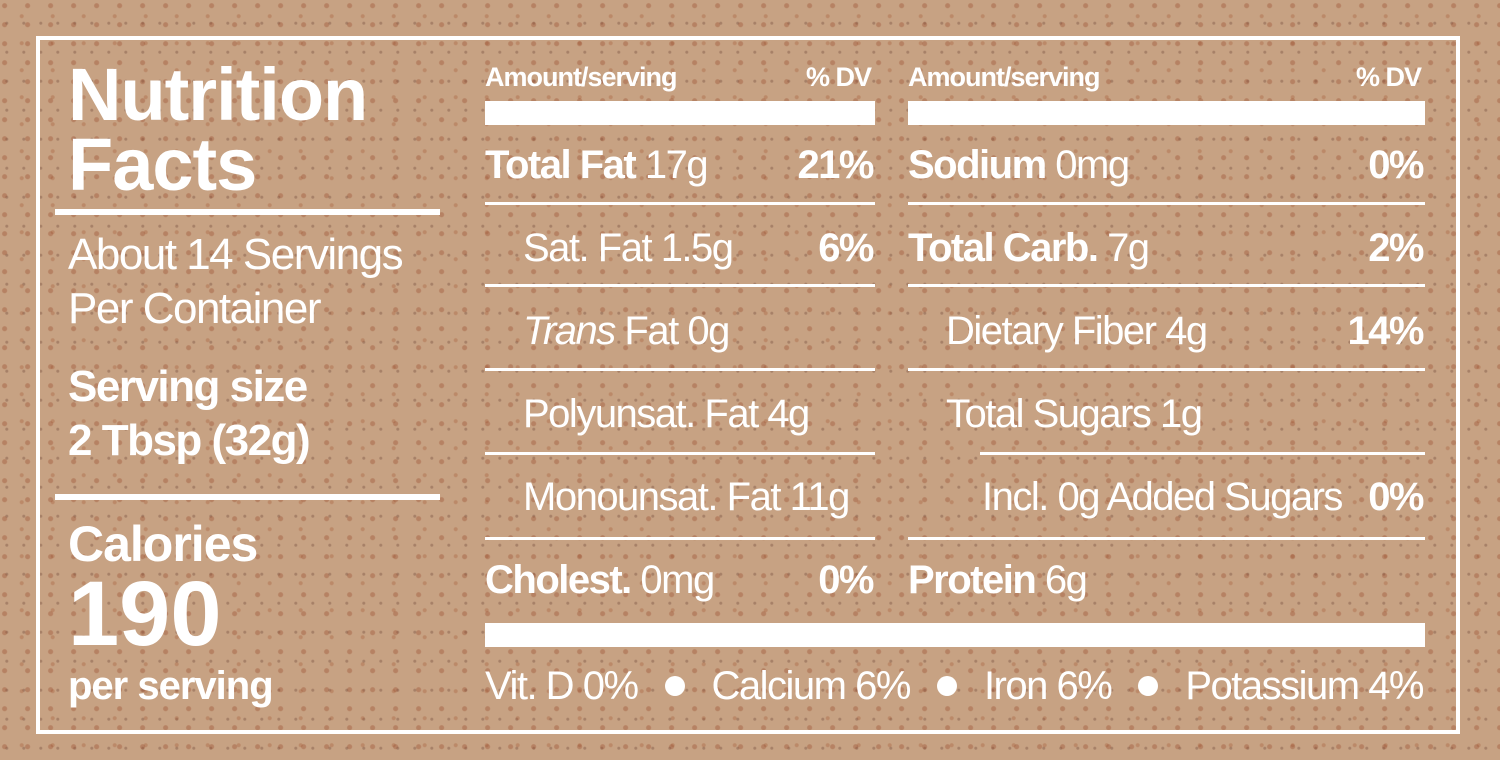 This screenshot has width=1500, height=760. Describe the element at coordinates (1181, 414) in the screenshot. I see `row-amount: 1g` at that location.